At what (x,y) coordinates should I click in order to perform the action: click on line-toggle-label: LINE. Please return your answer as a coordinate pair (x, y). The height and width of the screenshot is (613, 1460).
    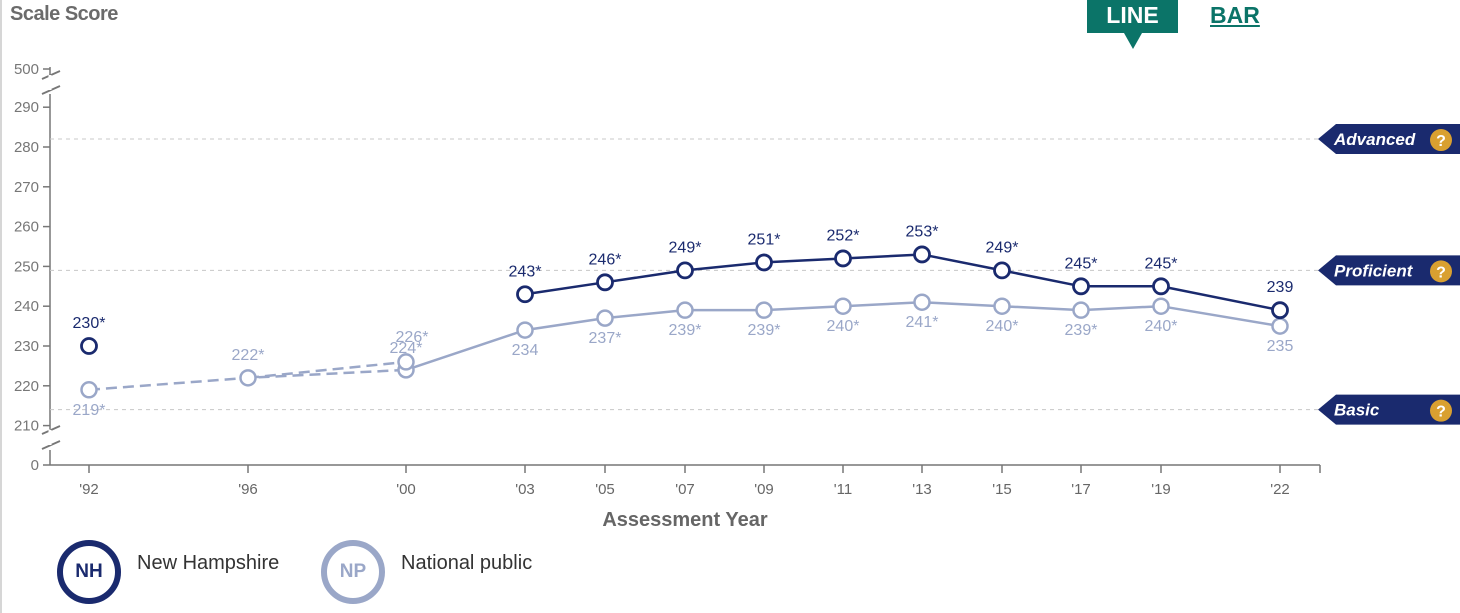
    Looking at the image, I should click on (1132, 15).